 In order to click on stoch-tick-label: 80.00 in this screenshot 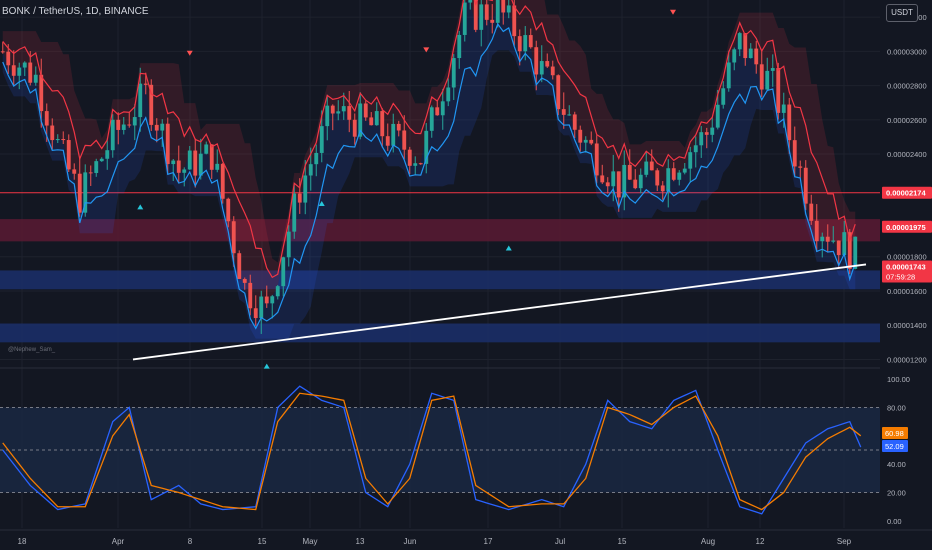, I will do `click(896, 407)`.